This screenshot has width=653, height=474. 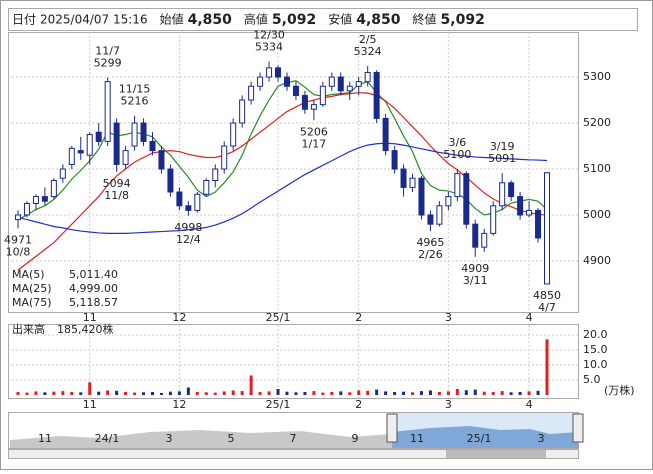 I want to click on annotation-value: 4850, so click(x=547, y=295).